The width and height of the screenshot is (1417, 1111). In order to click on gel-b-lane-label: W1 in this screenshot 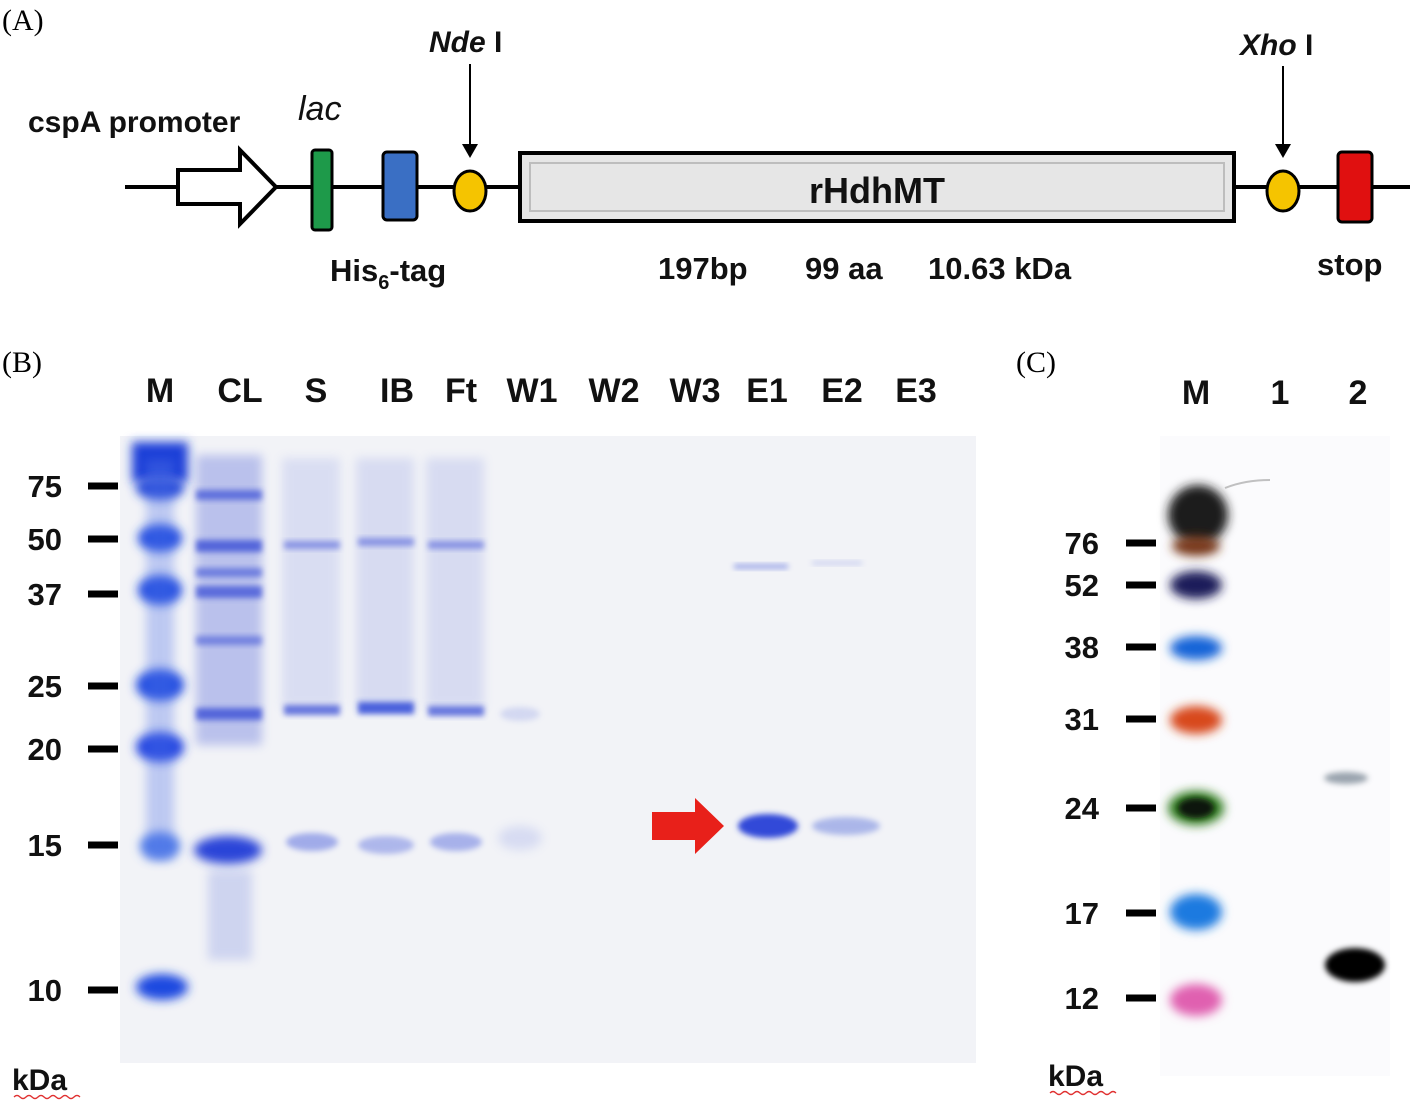, I will do `click(532, 391)`.